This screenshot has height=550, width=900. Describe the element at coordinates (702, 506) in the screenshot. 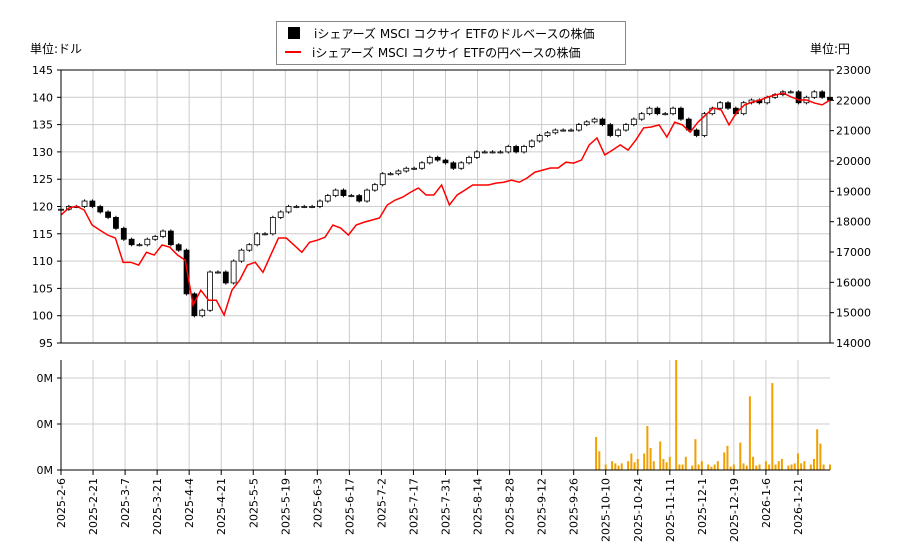

I see `x-tick-label: 2025-12-1` at that location.